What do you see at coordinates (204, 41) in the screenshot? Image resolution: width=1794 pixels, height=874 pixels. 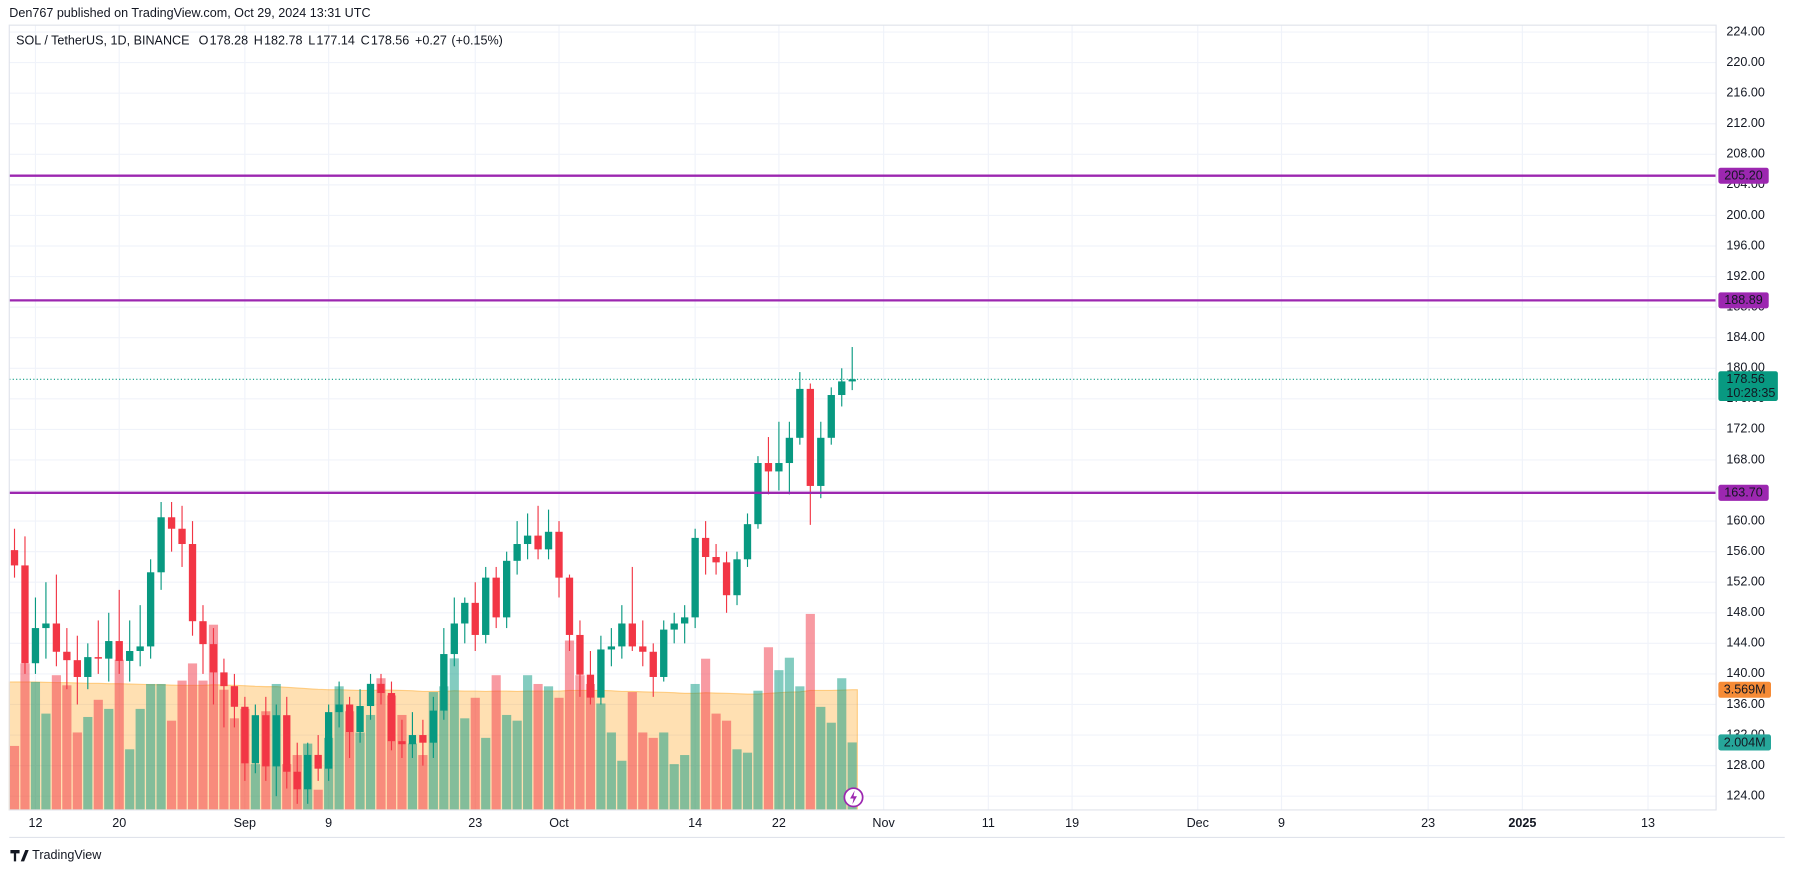 I see `legend-text: O` at bounding box center [204, 41].